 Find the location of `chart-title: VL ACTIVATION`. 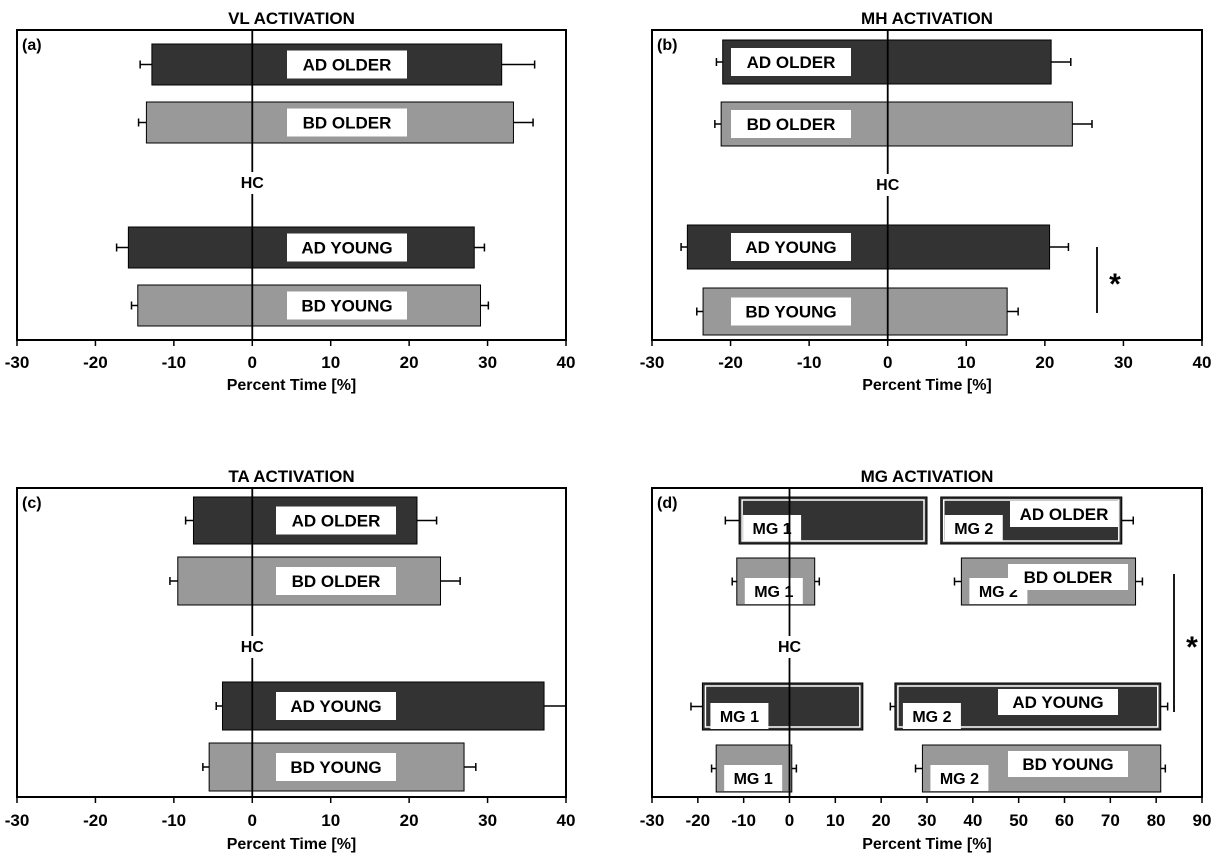

chart-title: VL ACTIVATION is located at coordinates (291, 18).